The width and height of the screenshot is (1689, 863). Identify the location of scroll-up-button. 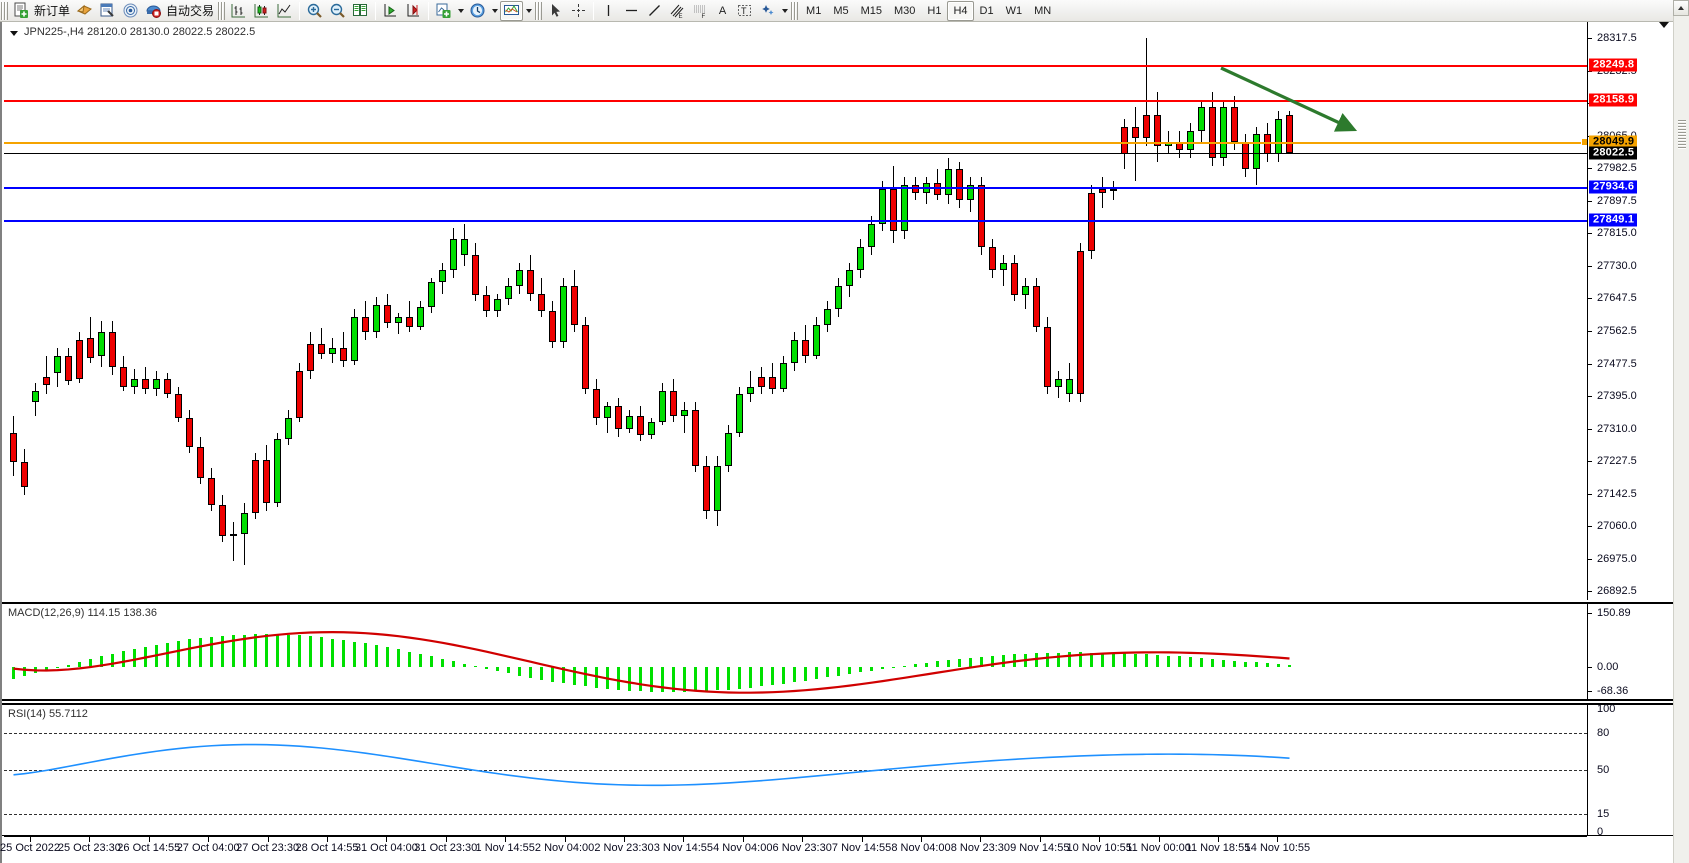
(1681, 8).